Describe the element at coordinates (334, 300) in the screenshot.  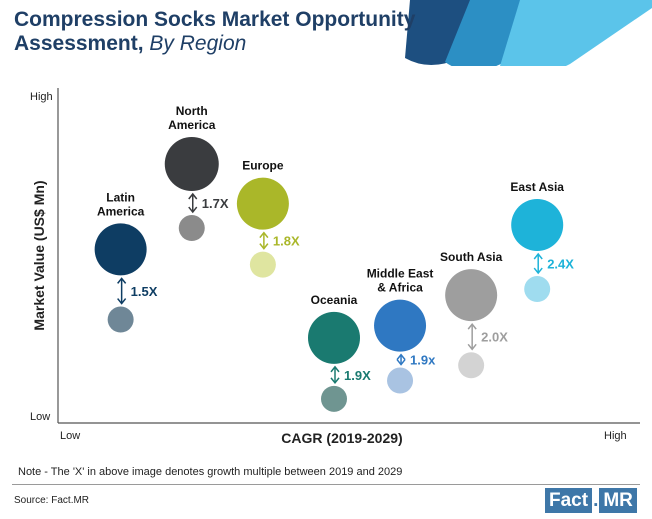
I see `region-label-oceania-1: Oceania` at that location.